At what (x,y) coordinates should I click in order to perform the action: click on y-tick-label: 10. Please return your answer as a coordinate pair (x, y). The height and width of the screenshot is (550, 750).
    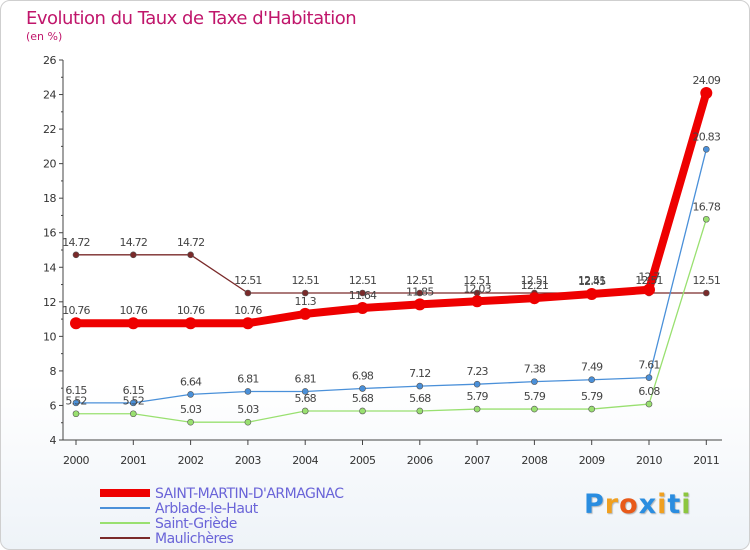
    Looking at the image, I should click on (49, 336).